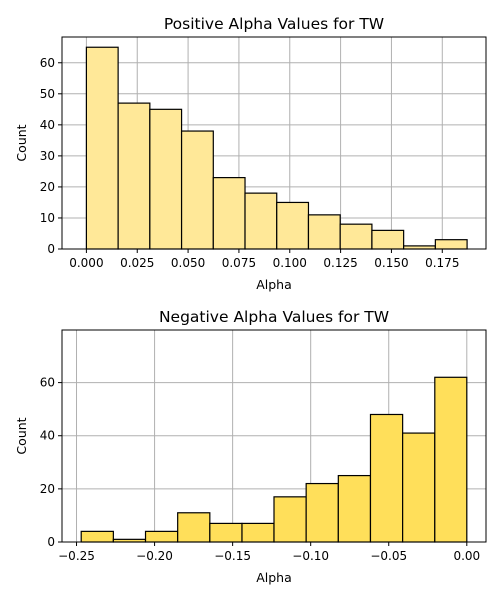 This screenshot has width=500, height=600. What do you see at coordinates (188, 263) in the screenshot?
I see `x-tick-label: 0.050` at bounding box center [188, 263].